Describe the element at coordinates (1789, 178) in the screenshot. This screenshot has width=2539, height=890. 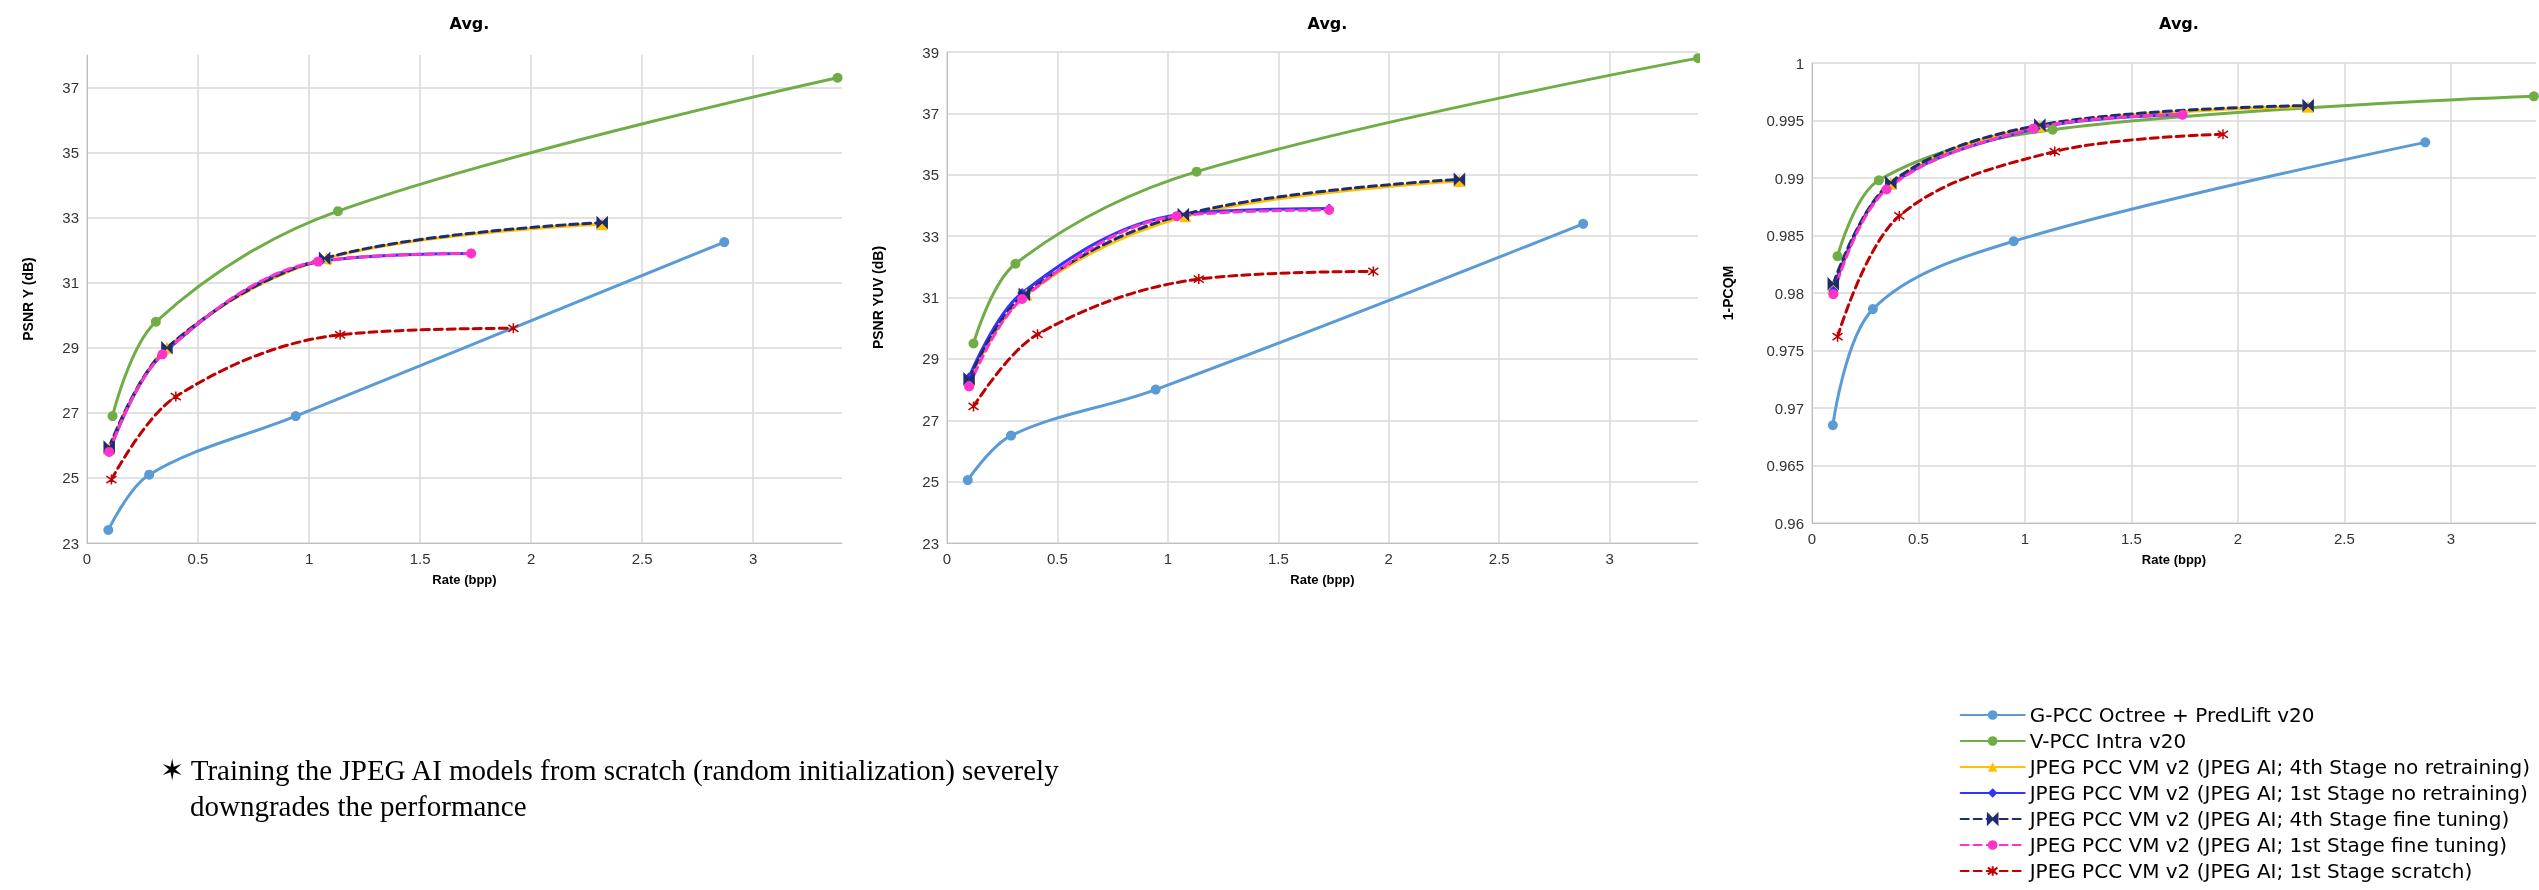
I see `y-tick-label: 0.99` at that location.